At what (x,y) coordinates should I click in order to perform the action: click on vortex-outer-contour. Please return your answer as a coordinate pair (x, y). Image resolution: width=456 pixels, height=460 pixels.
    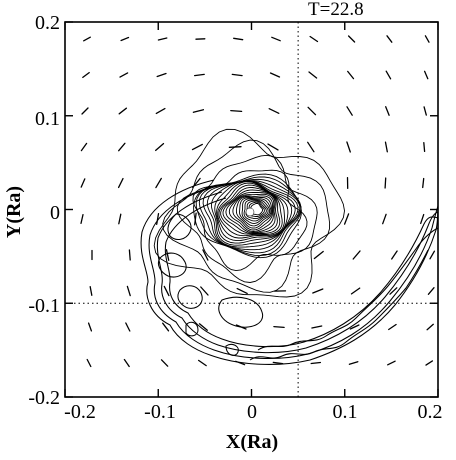
    Looking at the image, I should click on (247, 218).